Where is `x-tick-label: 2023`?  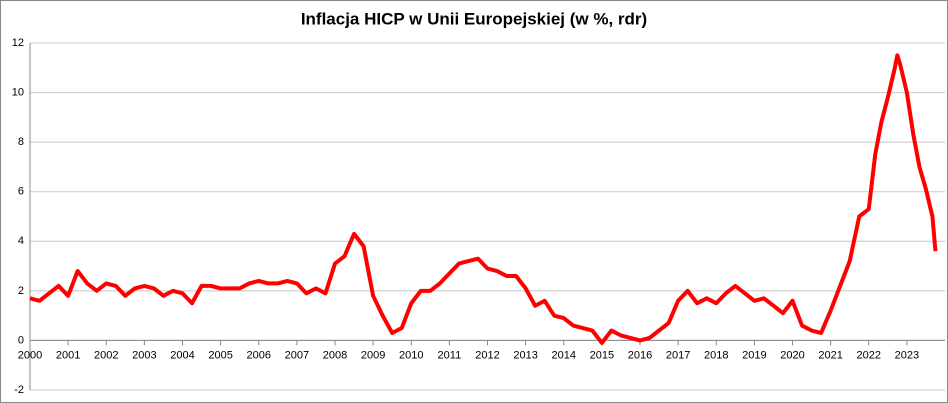 x-tick-label: 2023 is located at coordinates (907, 355).